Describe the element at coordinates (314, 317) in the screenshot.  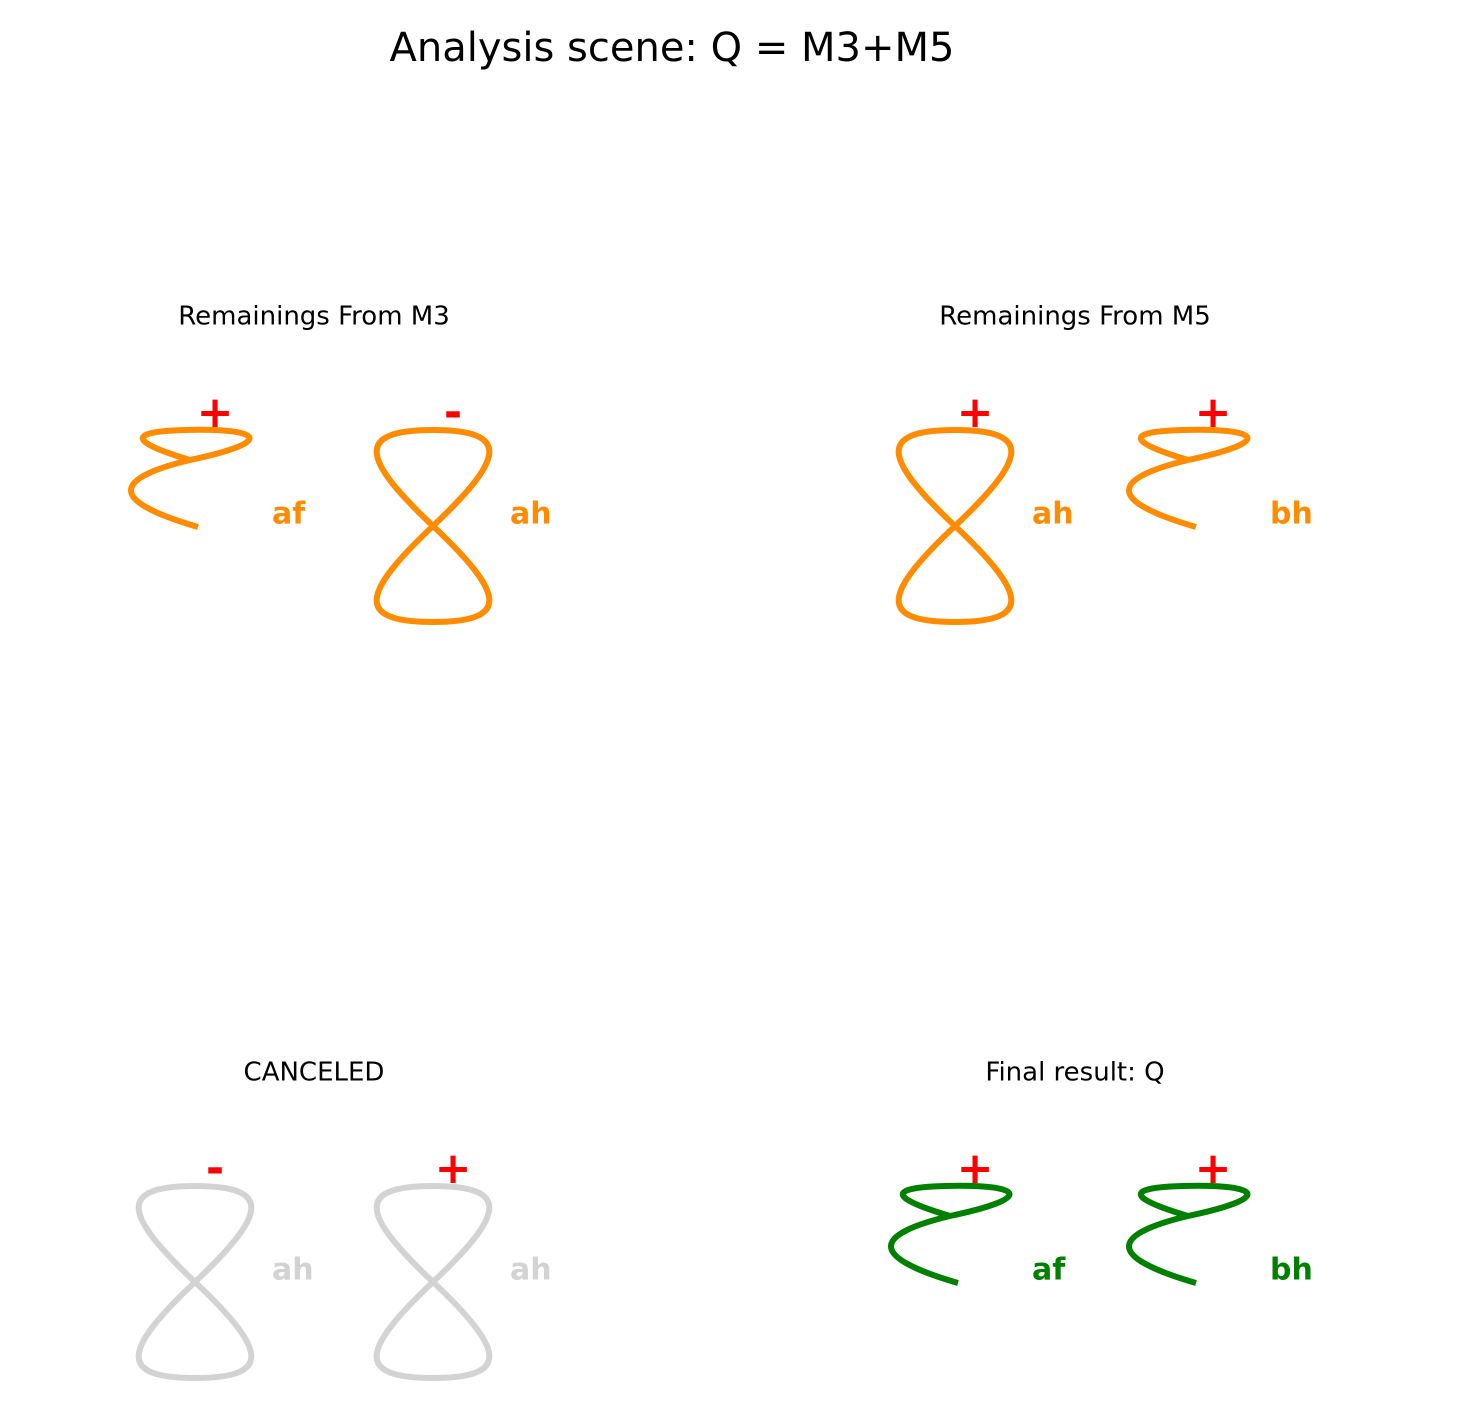
I see `panel-title: Remainings From M3` at that location.